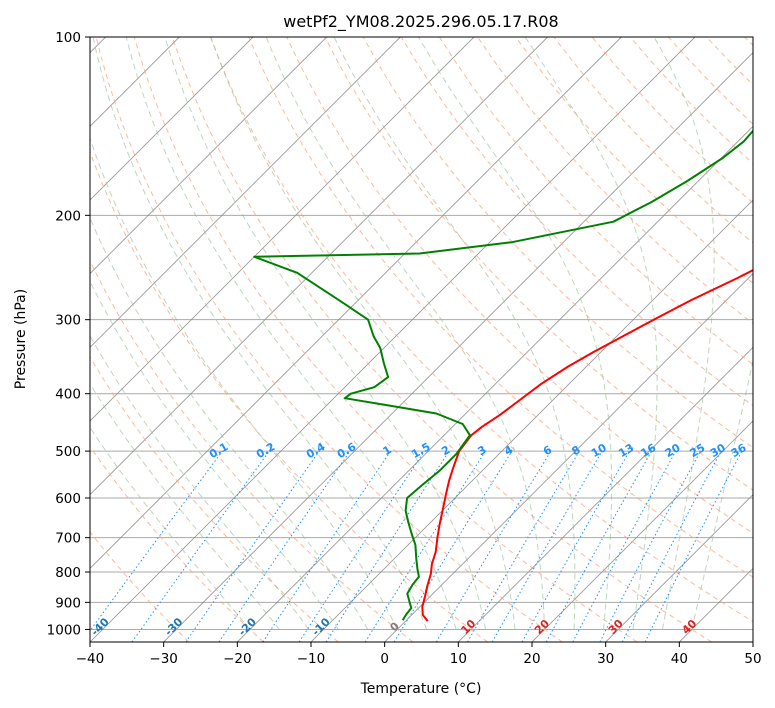  What do you see at coordinates (718, 450) in the screenshot?
I see `mixing-ratio-label: 30` at bounding box center [718, 450].